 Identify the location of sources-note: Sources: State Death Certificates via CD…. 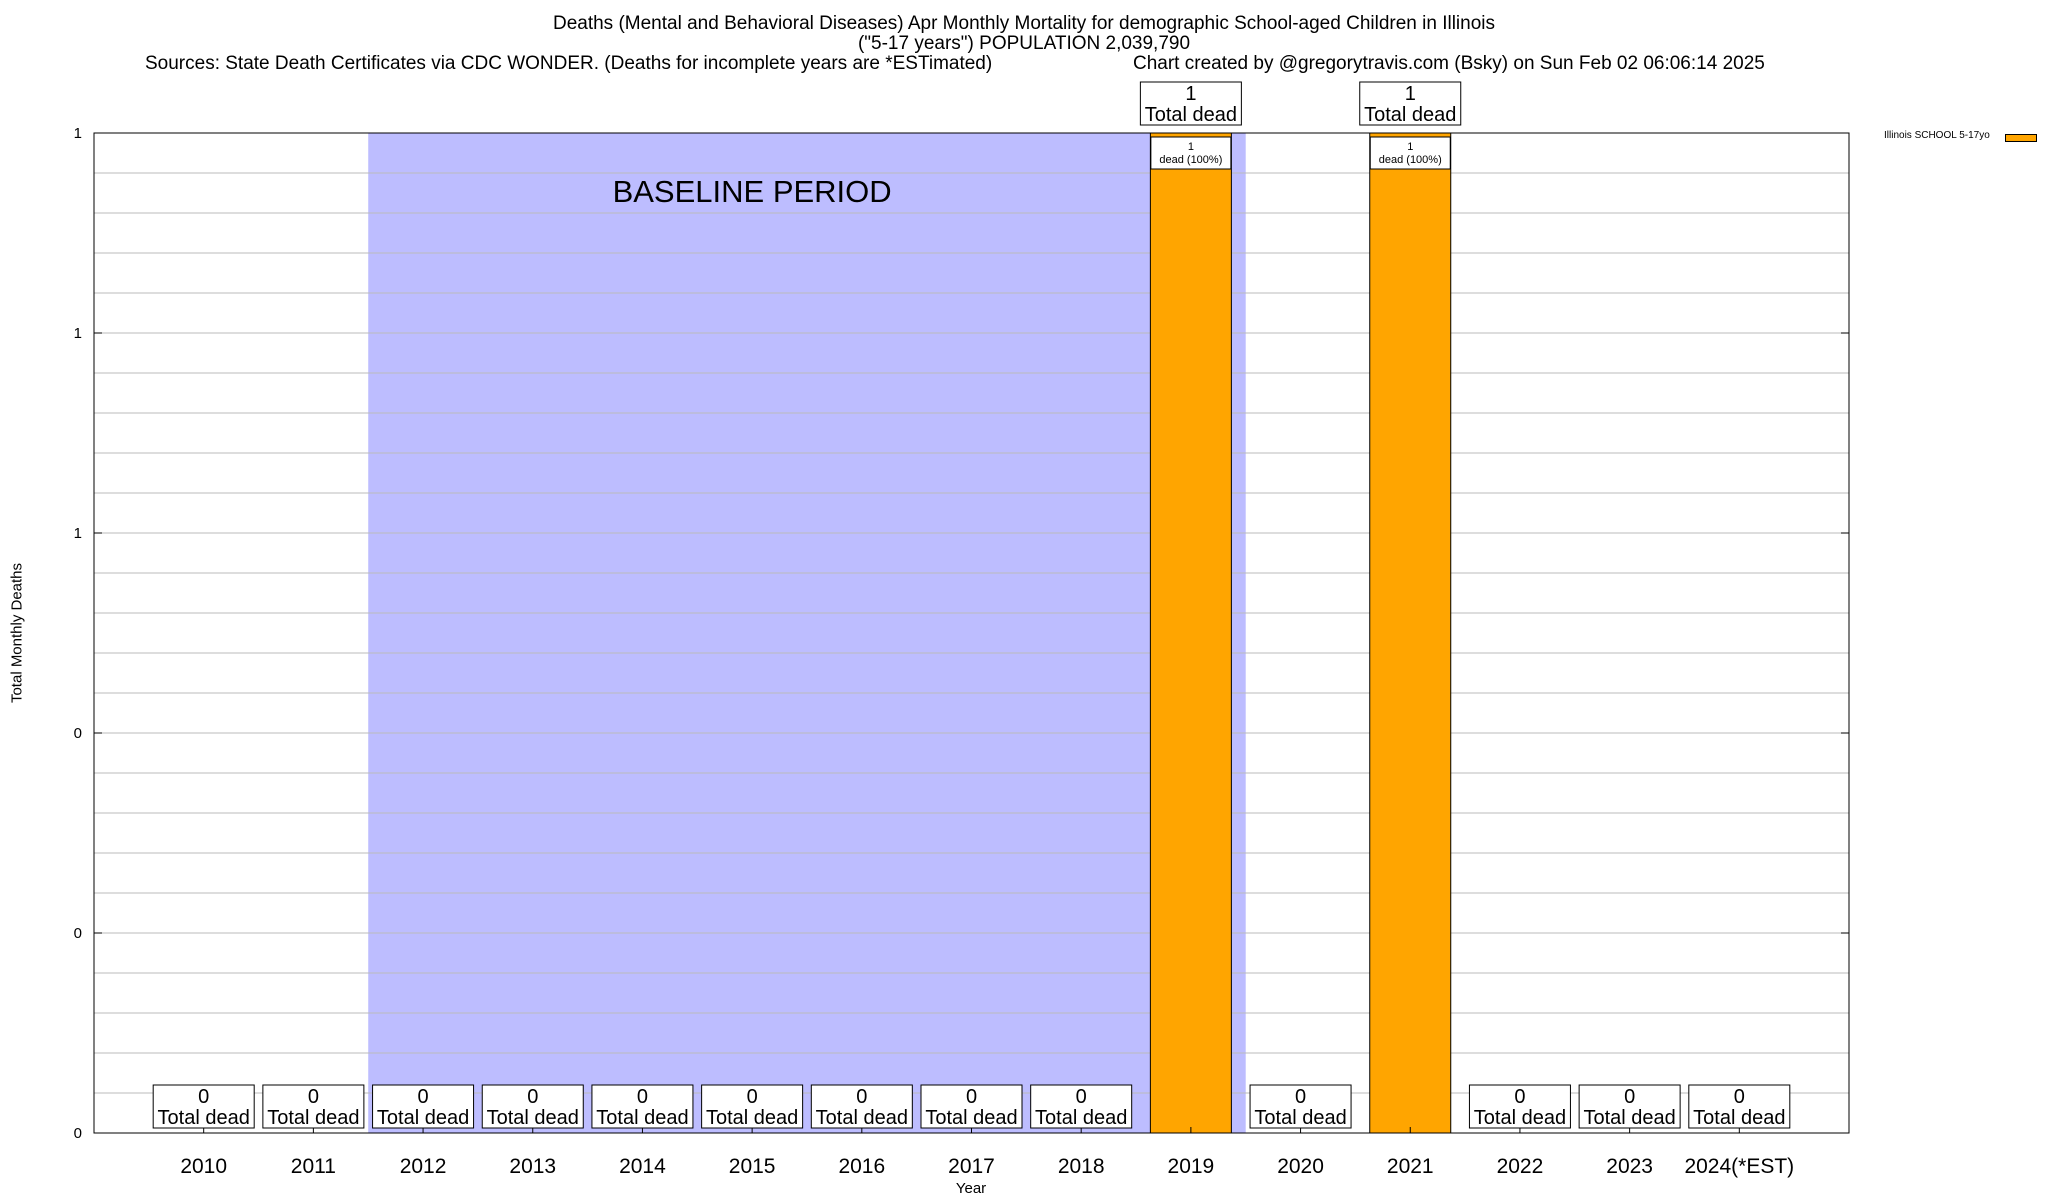
(569, 63).